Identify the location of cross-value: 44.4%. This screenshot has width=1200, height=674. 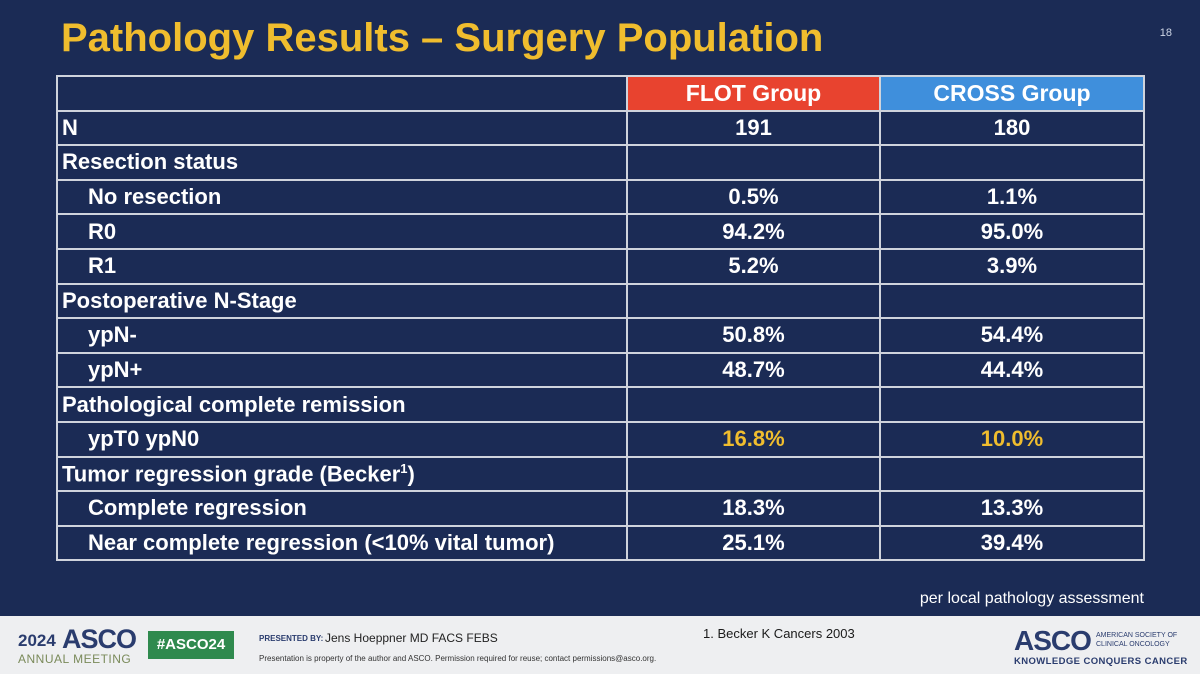
(1012, 370).